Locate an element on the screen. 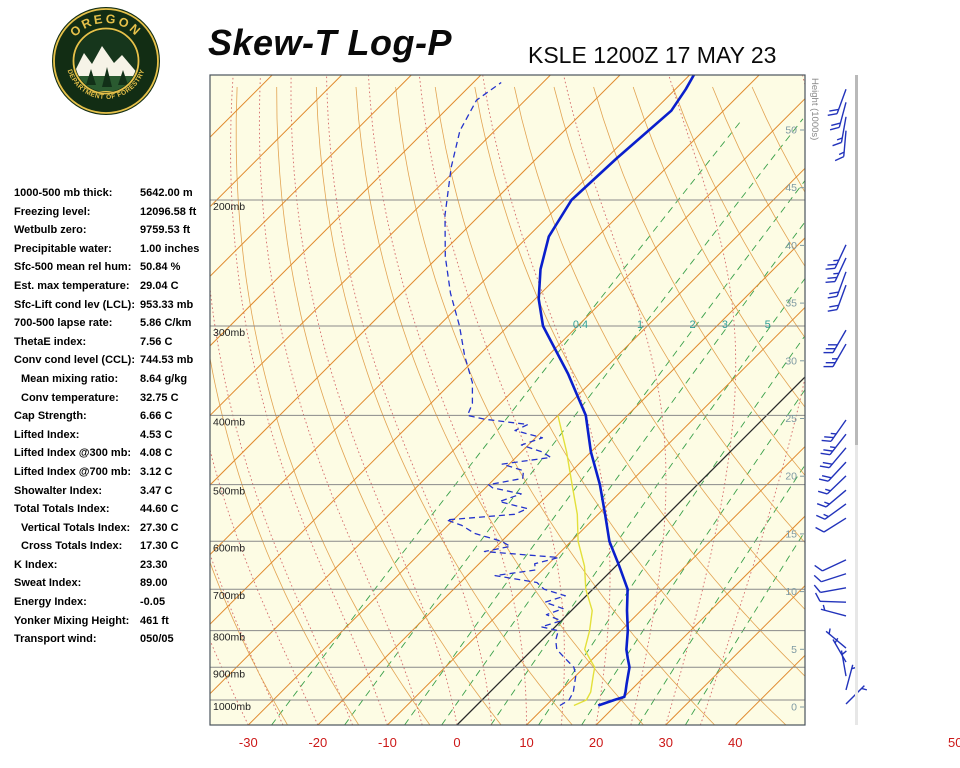  mixing-ratio-label: 5 is located at coordinates (768, 325).